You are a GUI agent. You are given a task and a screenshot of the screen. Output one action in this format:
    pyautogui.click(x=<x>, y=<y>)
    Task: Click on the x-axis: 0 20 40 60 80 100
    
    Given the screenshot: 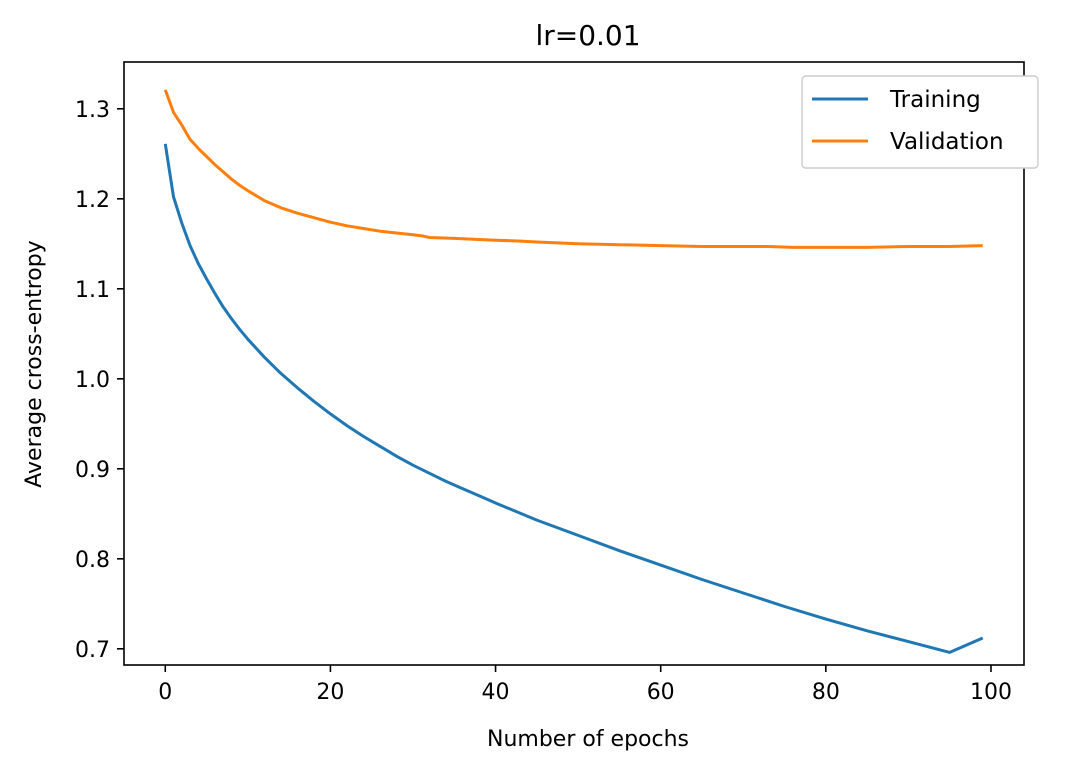 What is the action you would take?
    pyautogui.click(x=585, y=685)
    